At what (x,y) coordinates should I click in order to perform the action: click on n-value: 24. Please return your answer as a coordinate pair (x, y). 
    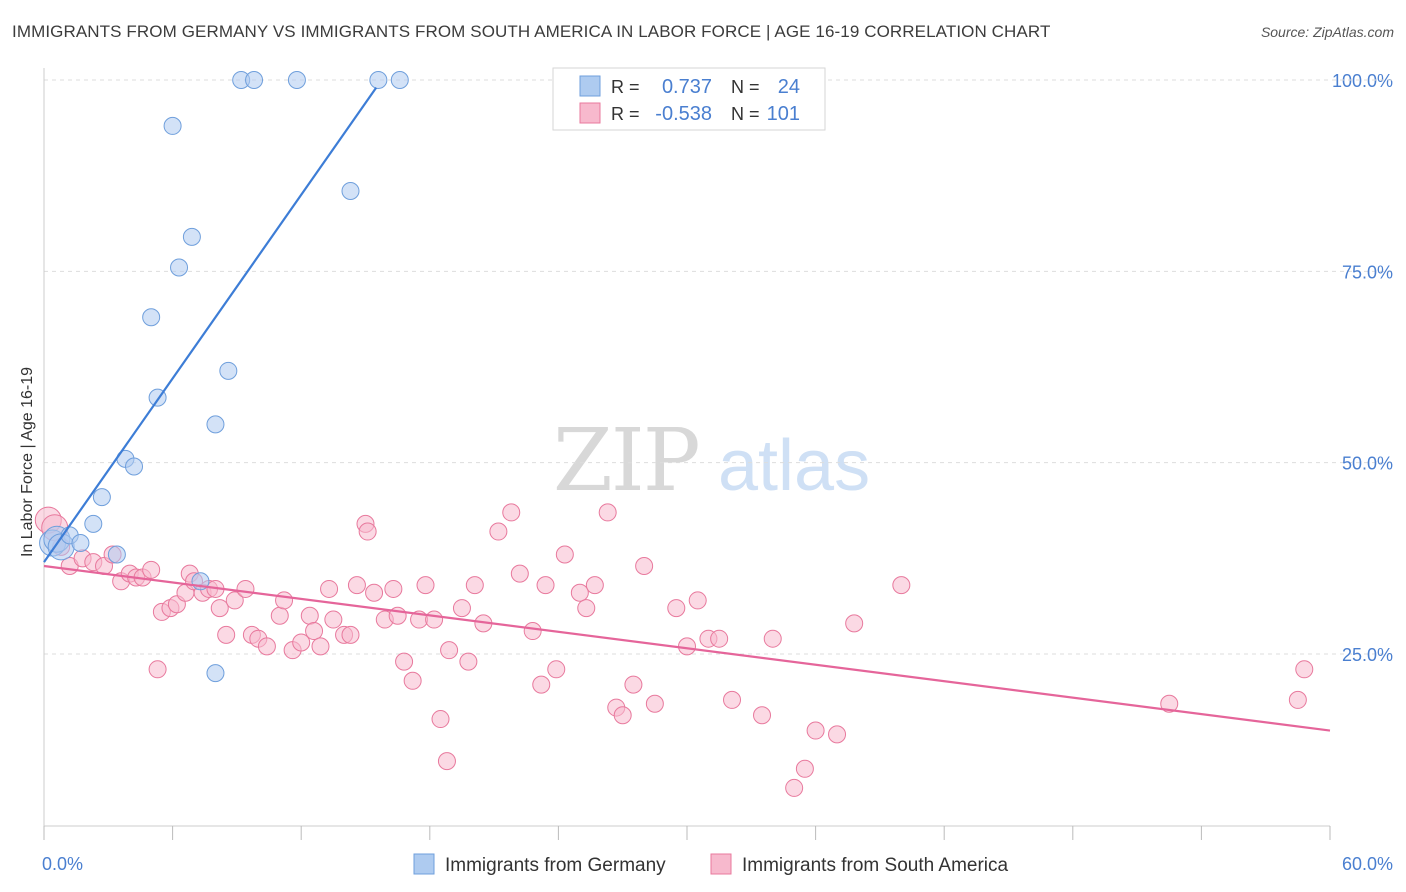
    Looking at the image, I should click on (789, 87).